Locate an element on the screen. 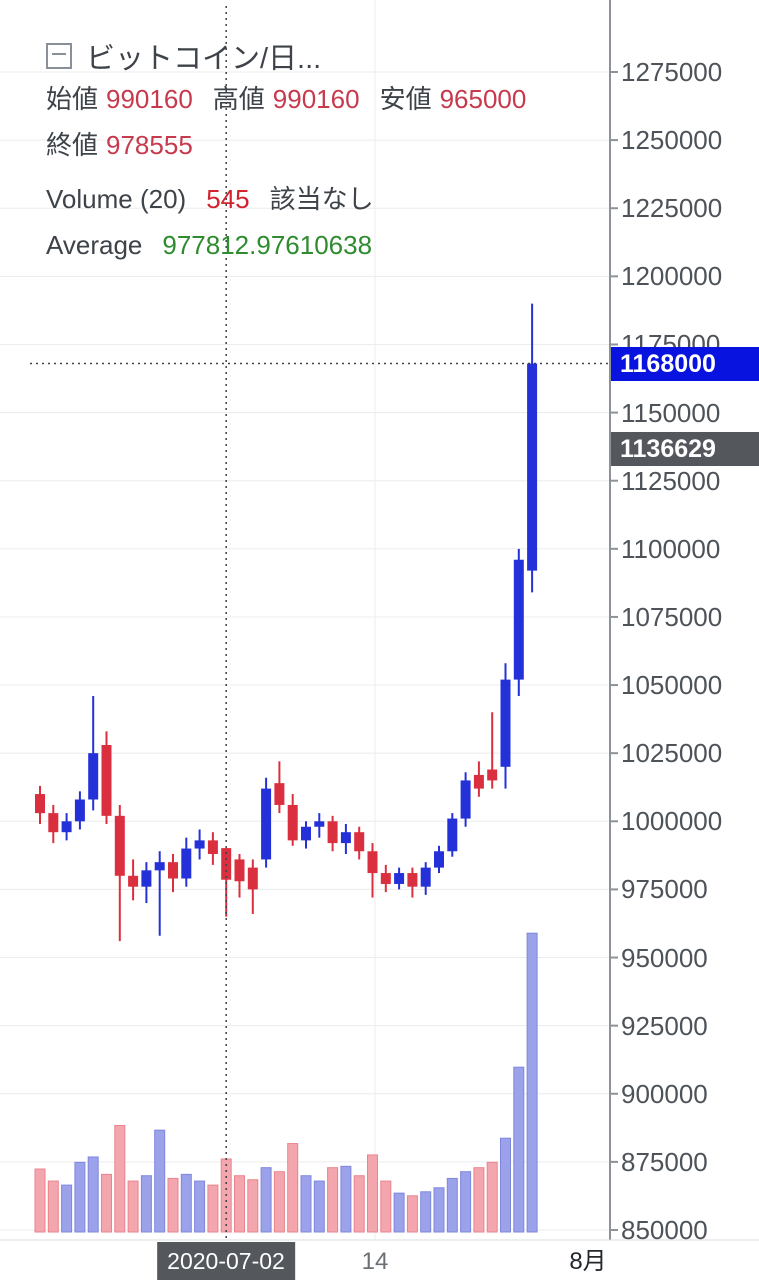 This screenshot has width=759, height=1280. collapse-icon is located at coordinates (59, 56).